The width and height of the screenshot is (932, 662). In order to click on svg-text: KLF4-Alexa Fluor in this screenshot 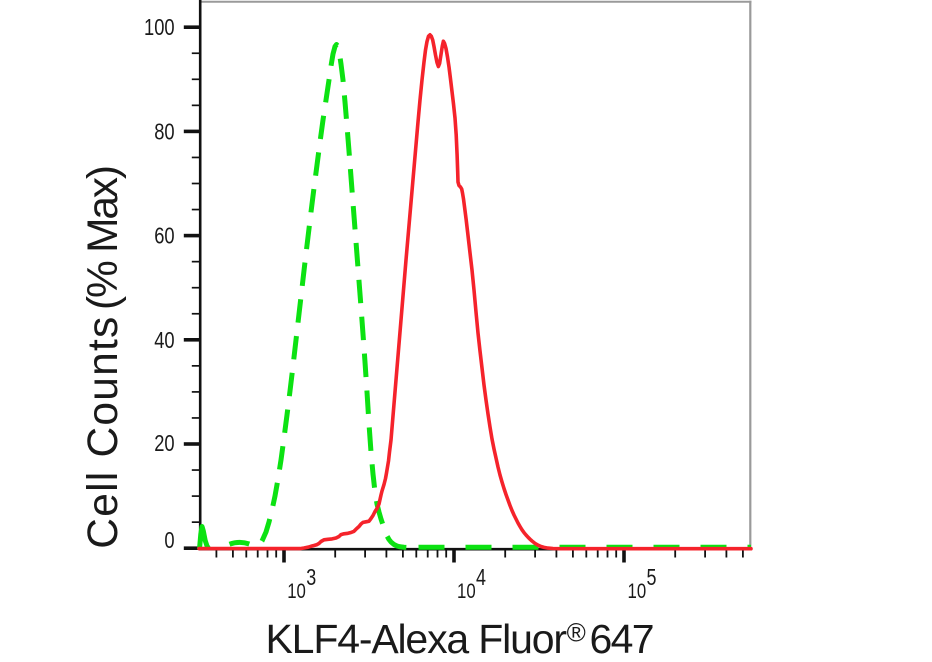, I will do `click(417, 639)`.